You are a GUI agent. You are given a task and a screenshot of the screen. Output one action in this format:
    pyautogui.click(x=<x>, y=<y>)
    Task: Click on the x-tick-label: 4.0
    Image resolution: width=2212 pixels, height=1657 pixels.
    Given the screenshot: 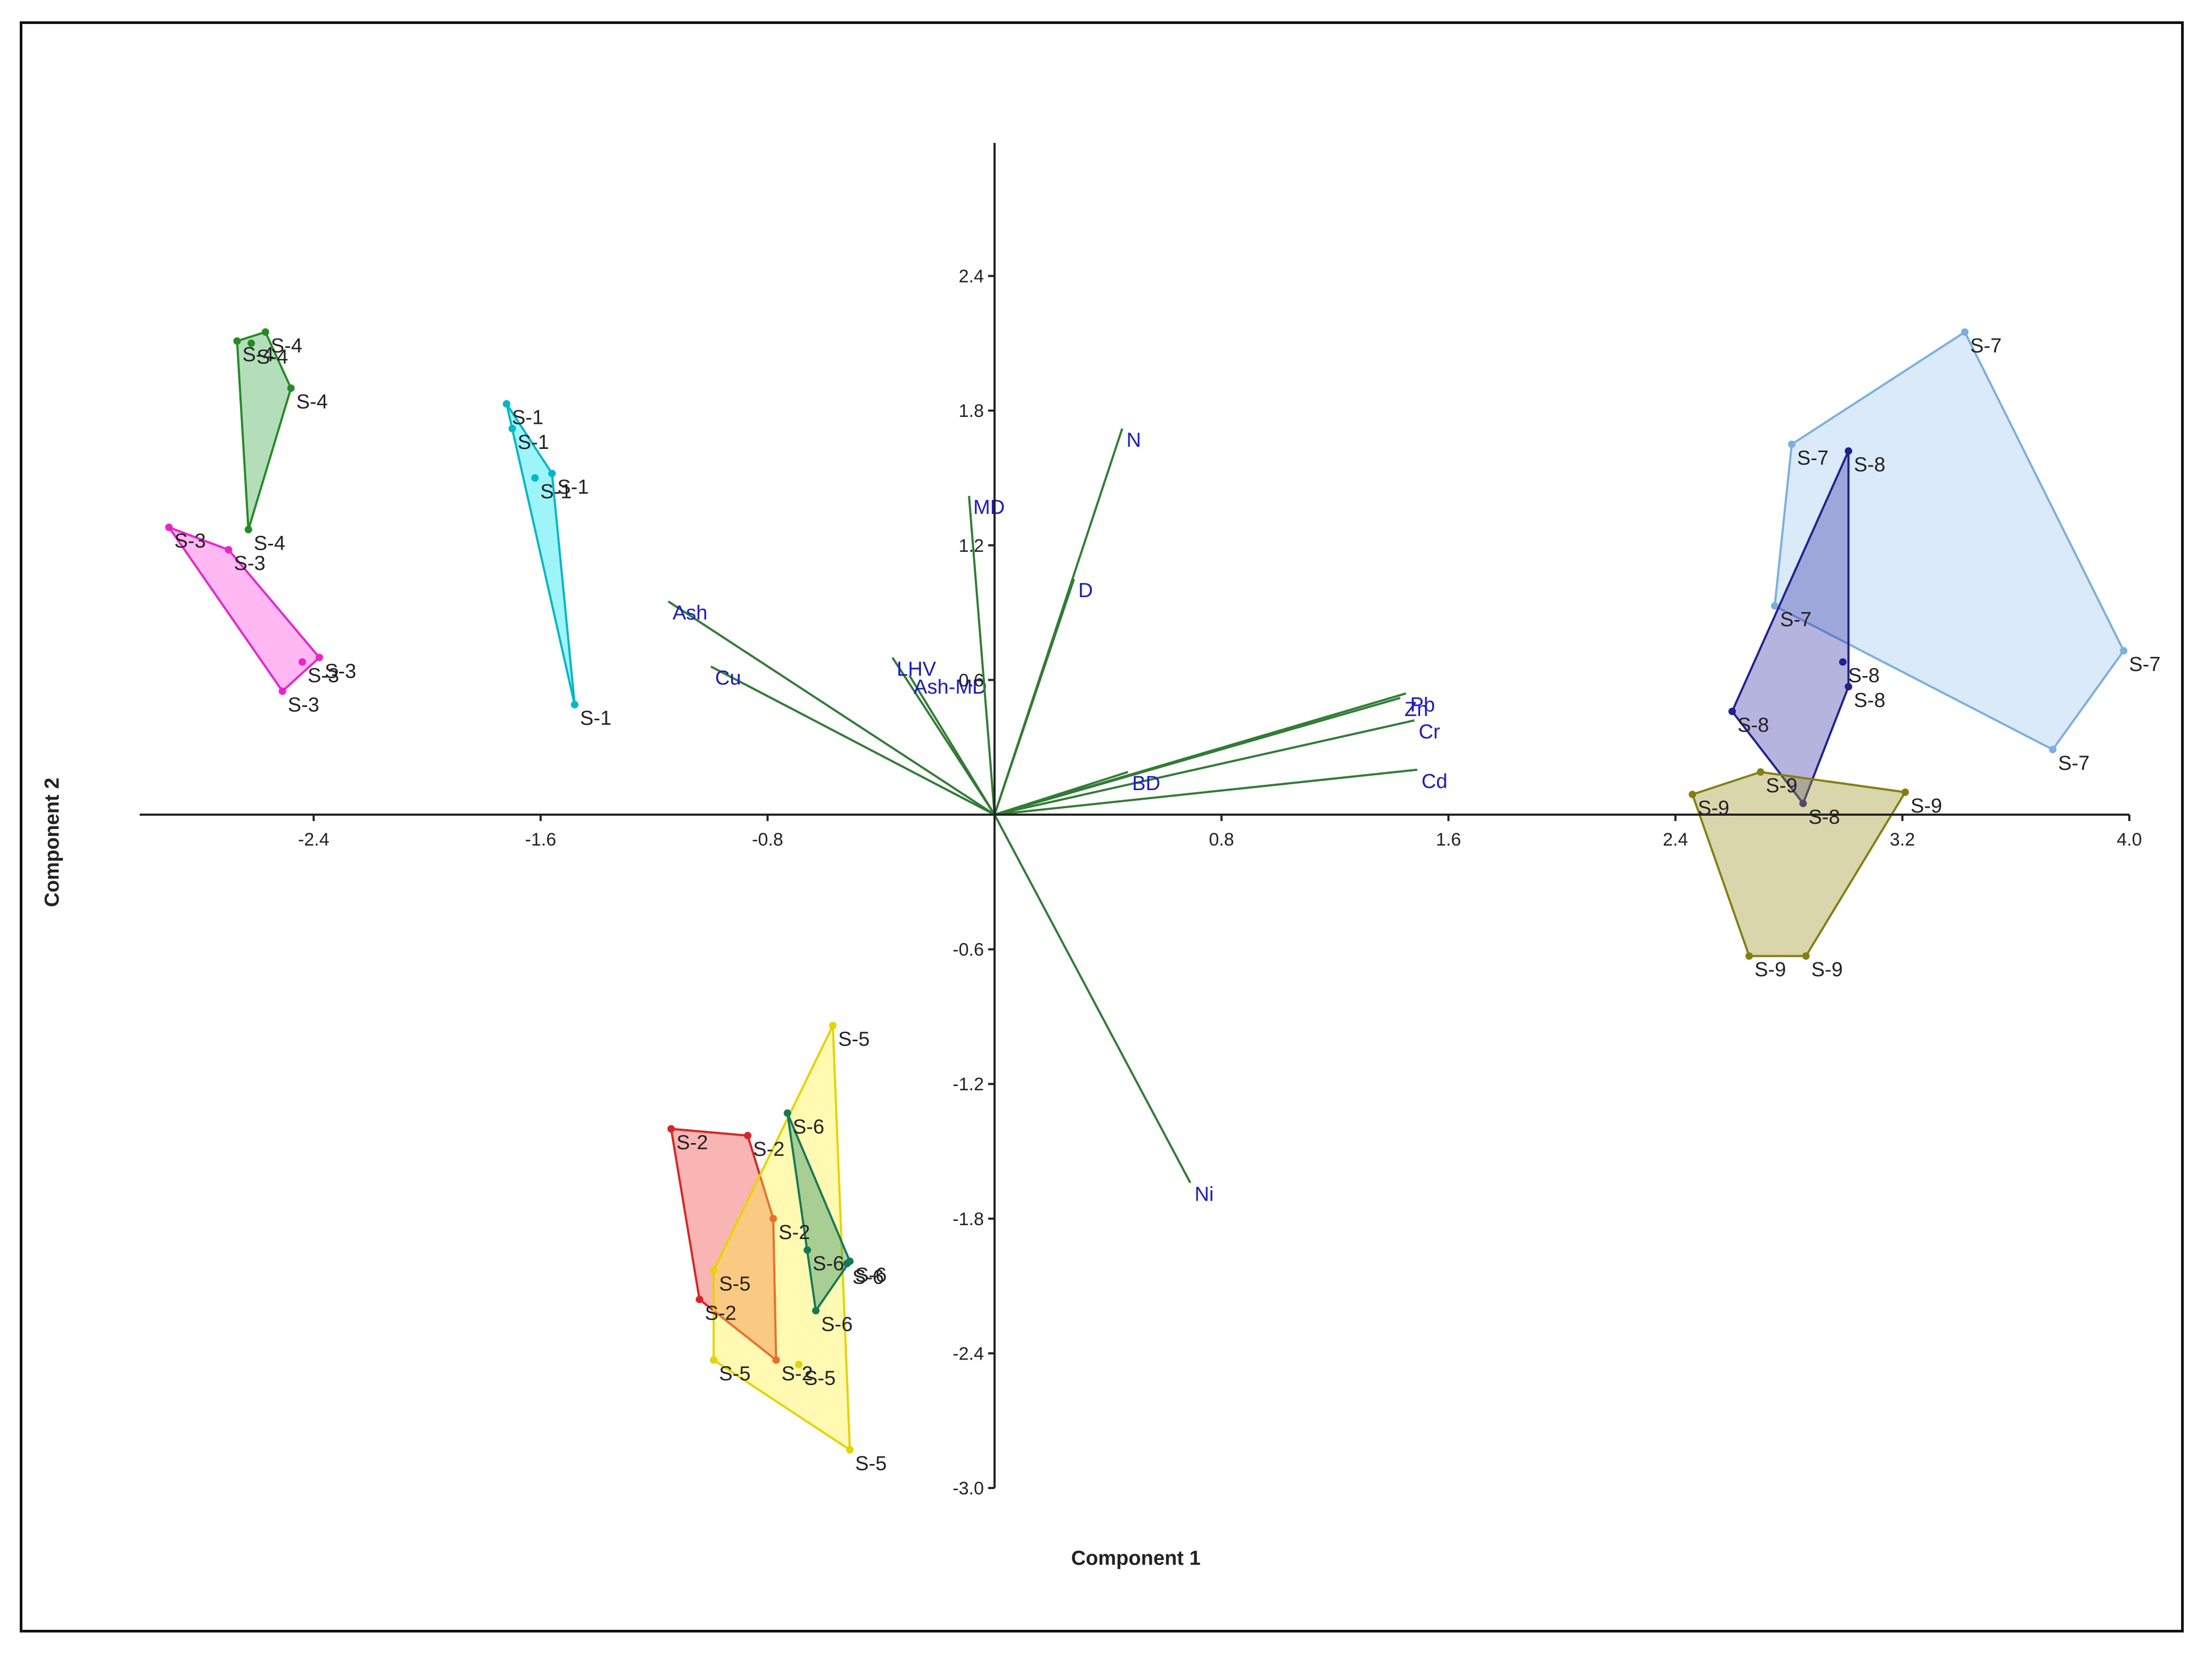 What is the action you would take?
    pyautogui.click(x=2129, y=840)
    